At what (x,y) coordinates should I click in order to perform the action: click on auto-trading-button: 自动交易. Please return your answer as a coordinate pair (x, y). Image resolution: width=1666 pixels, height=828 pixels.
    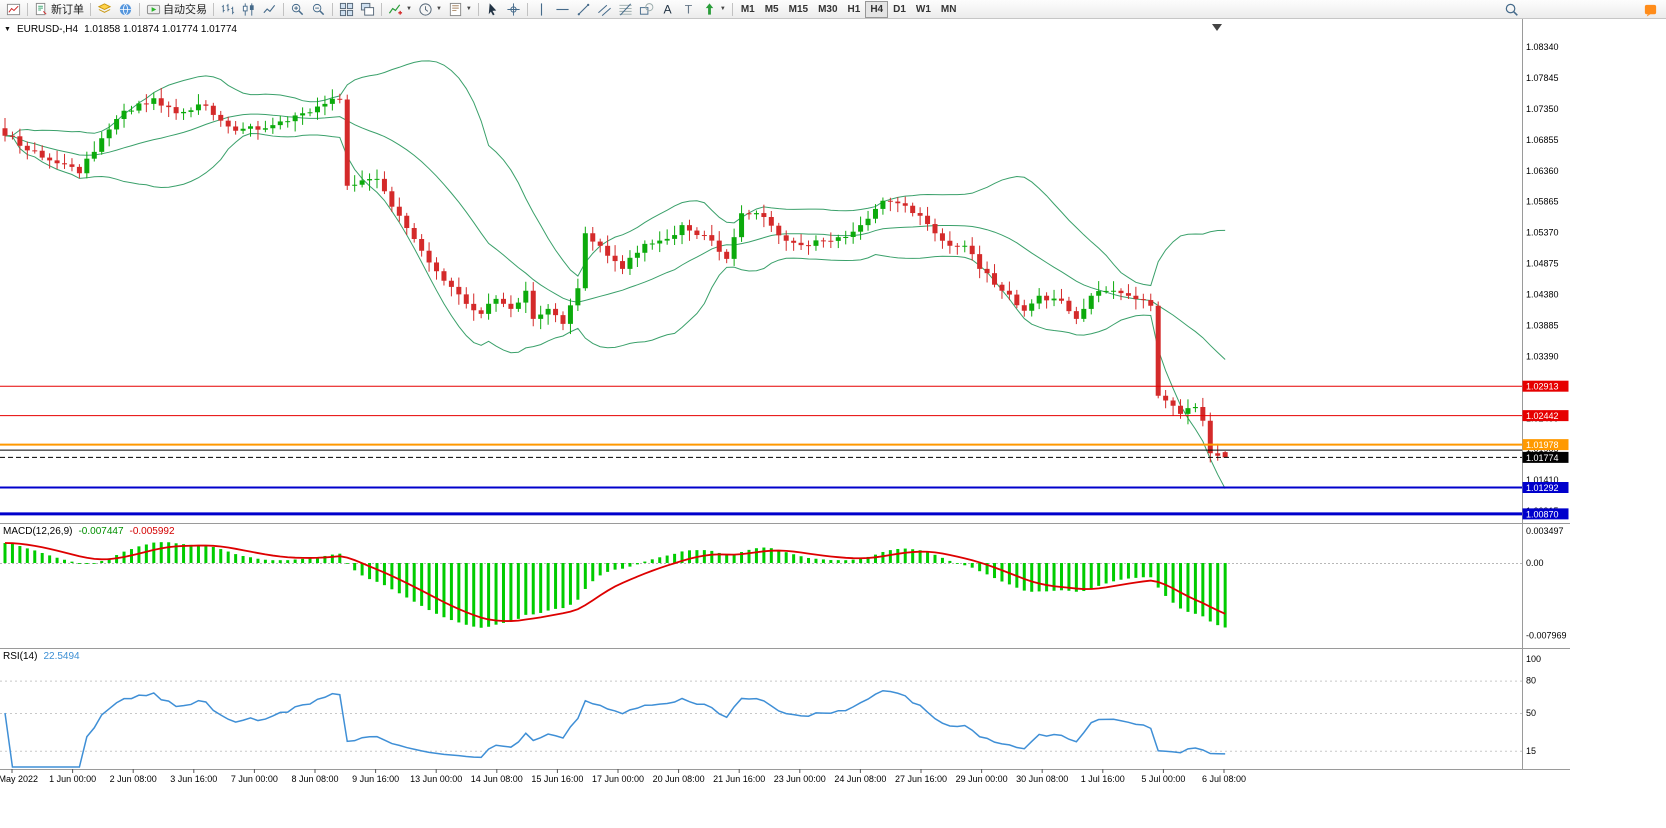
    Looking at the image, I should click on (176, 9).